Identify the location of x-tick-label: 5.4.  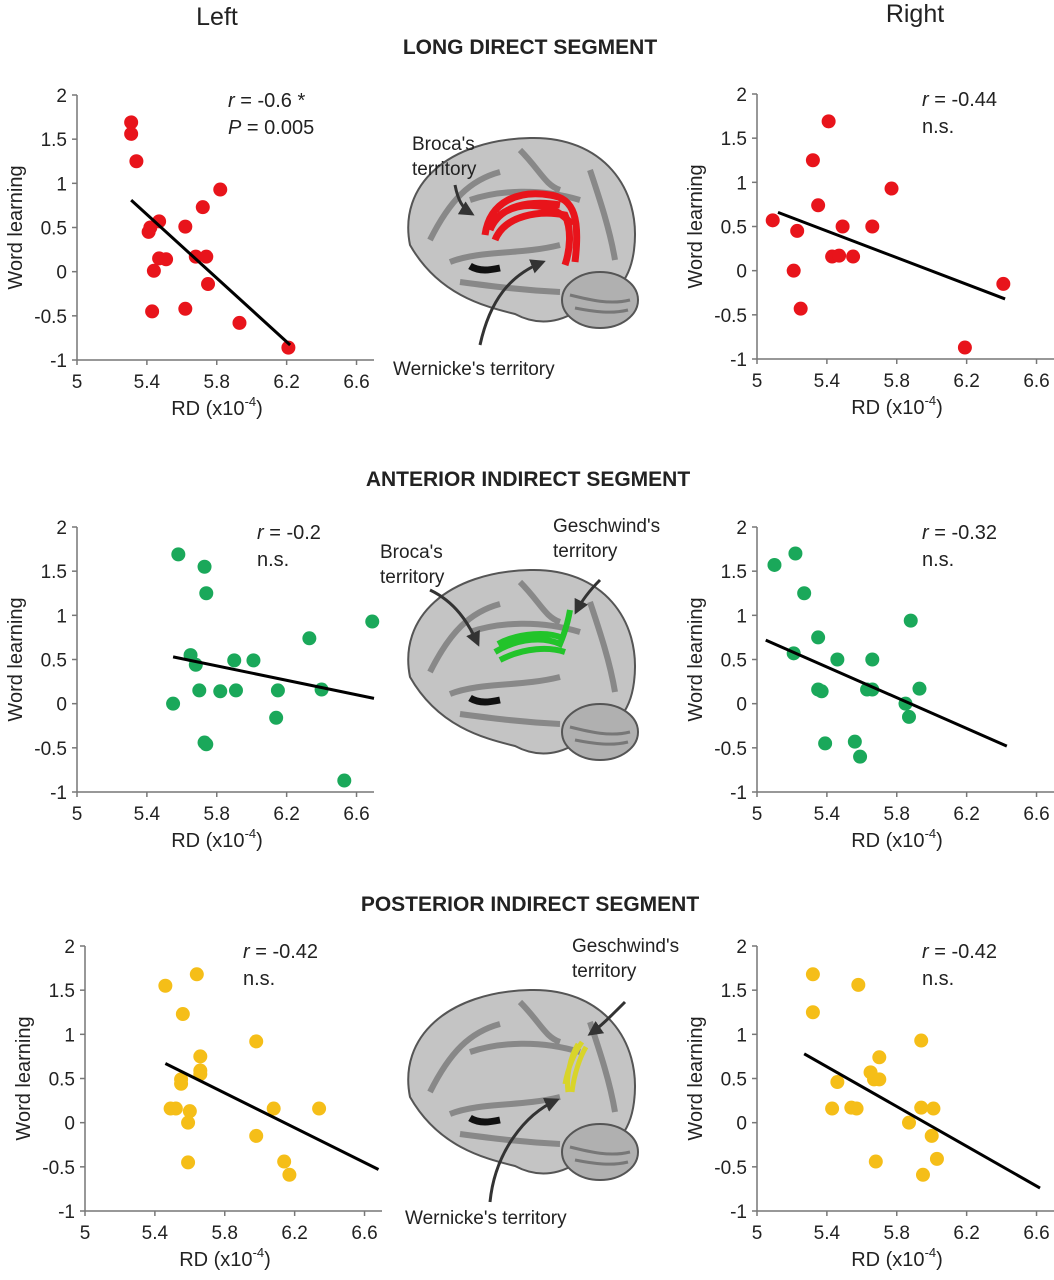
(827, 814).